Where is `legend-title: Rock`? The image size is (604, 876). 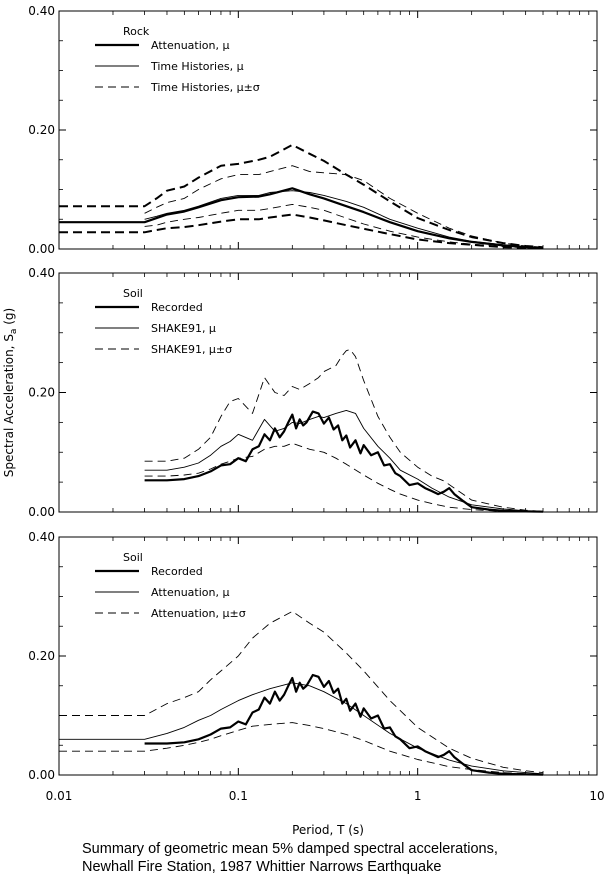 legend-title: Rock is located at coordinates (136, 31).